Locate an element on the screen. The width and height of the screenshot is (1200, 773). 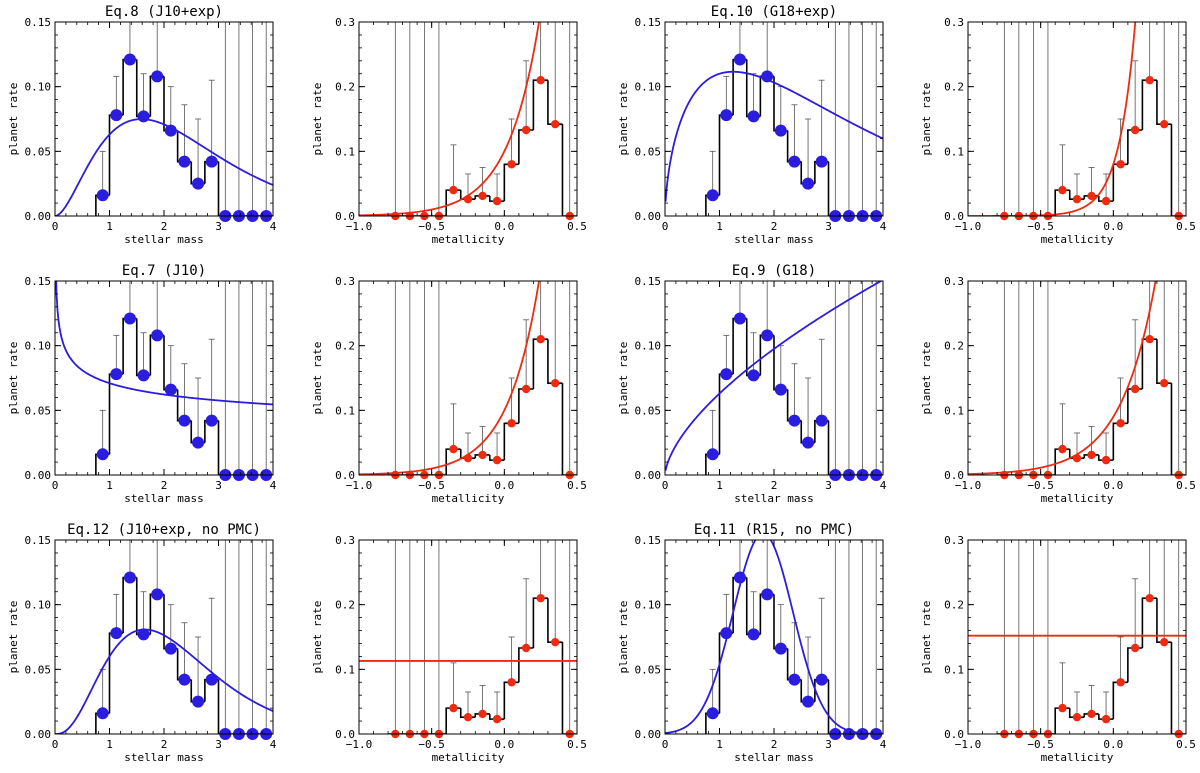
x-tick-label: −1.0 is located at coordinates (359, 485).